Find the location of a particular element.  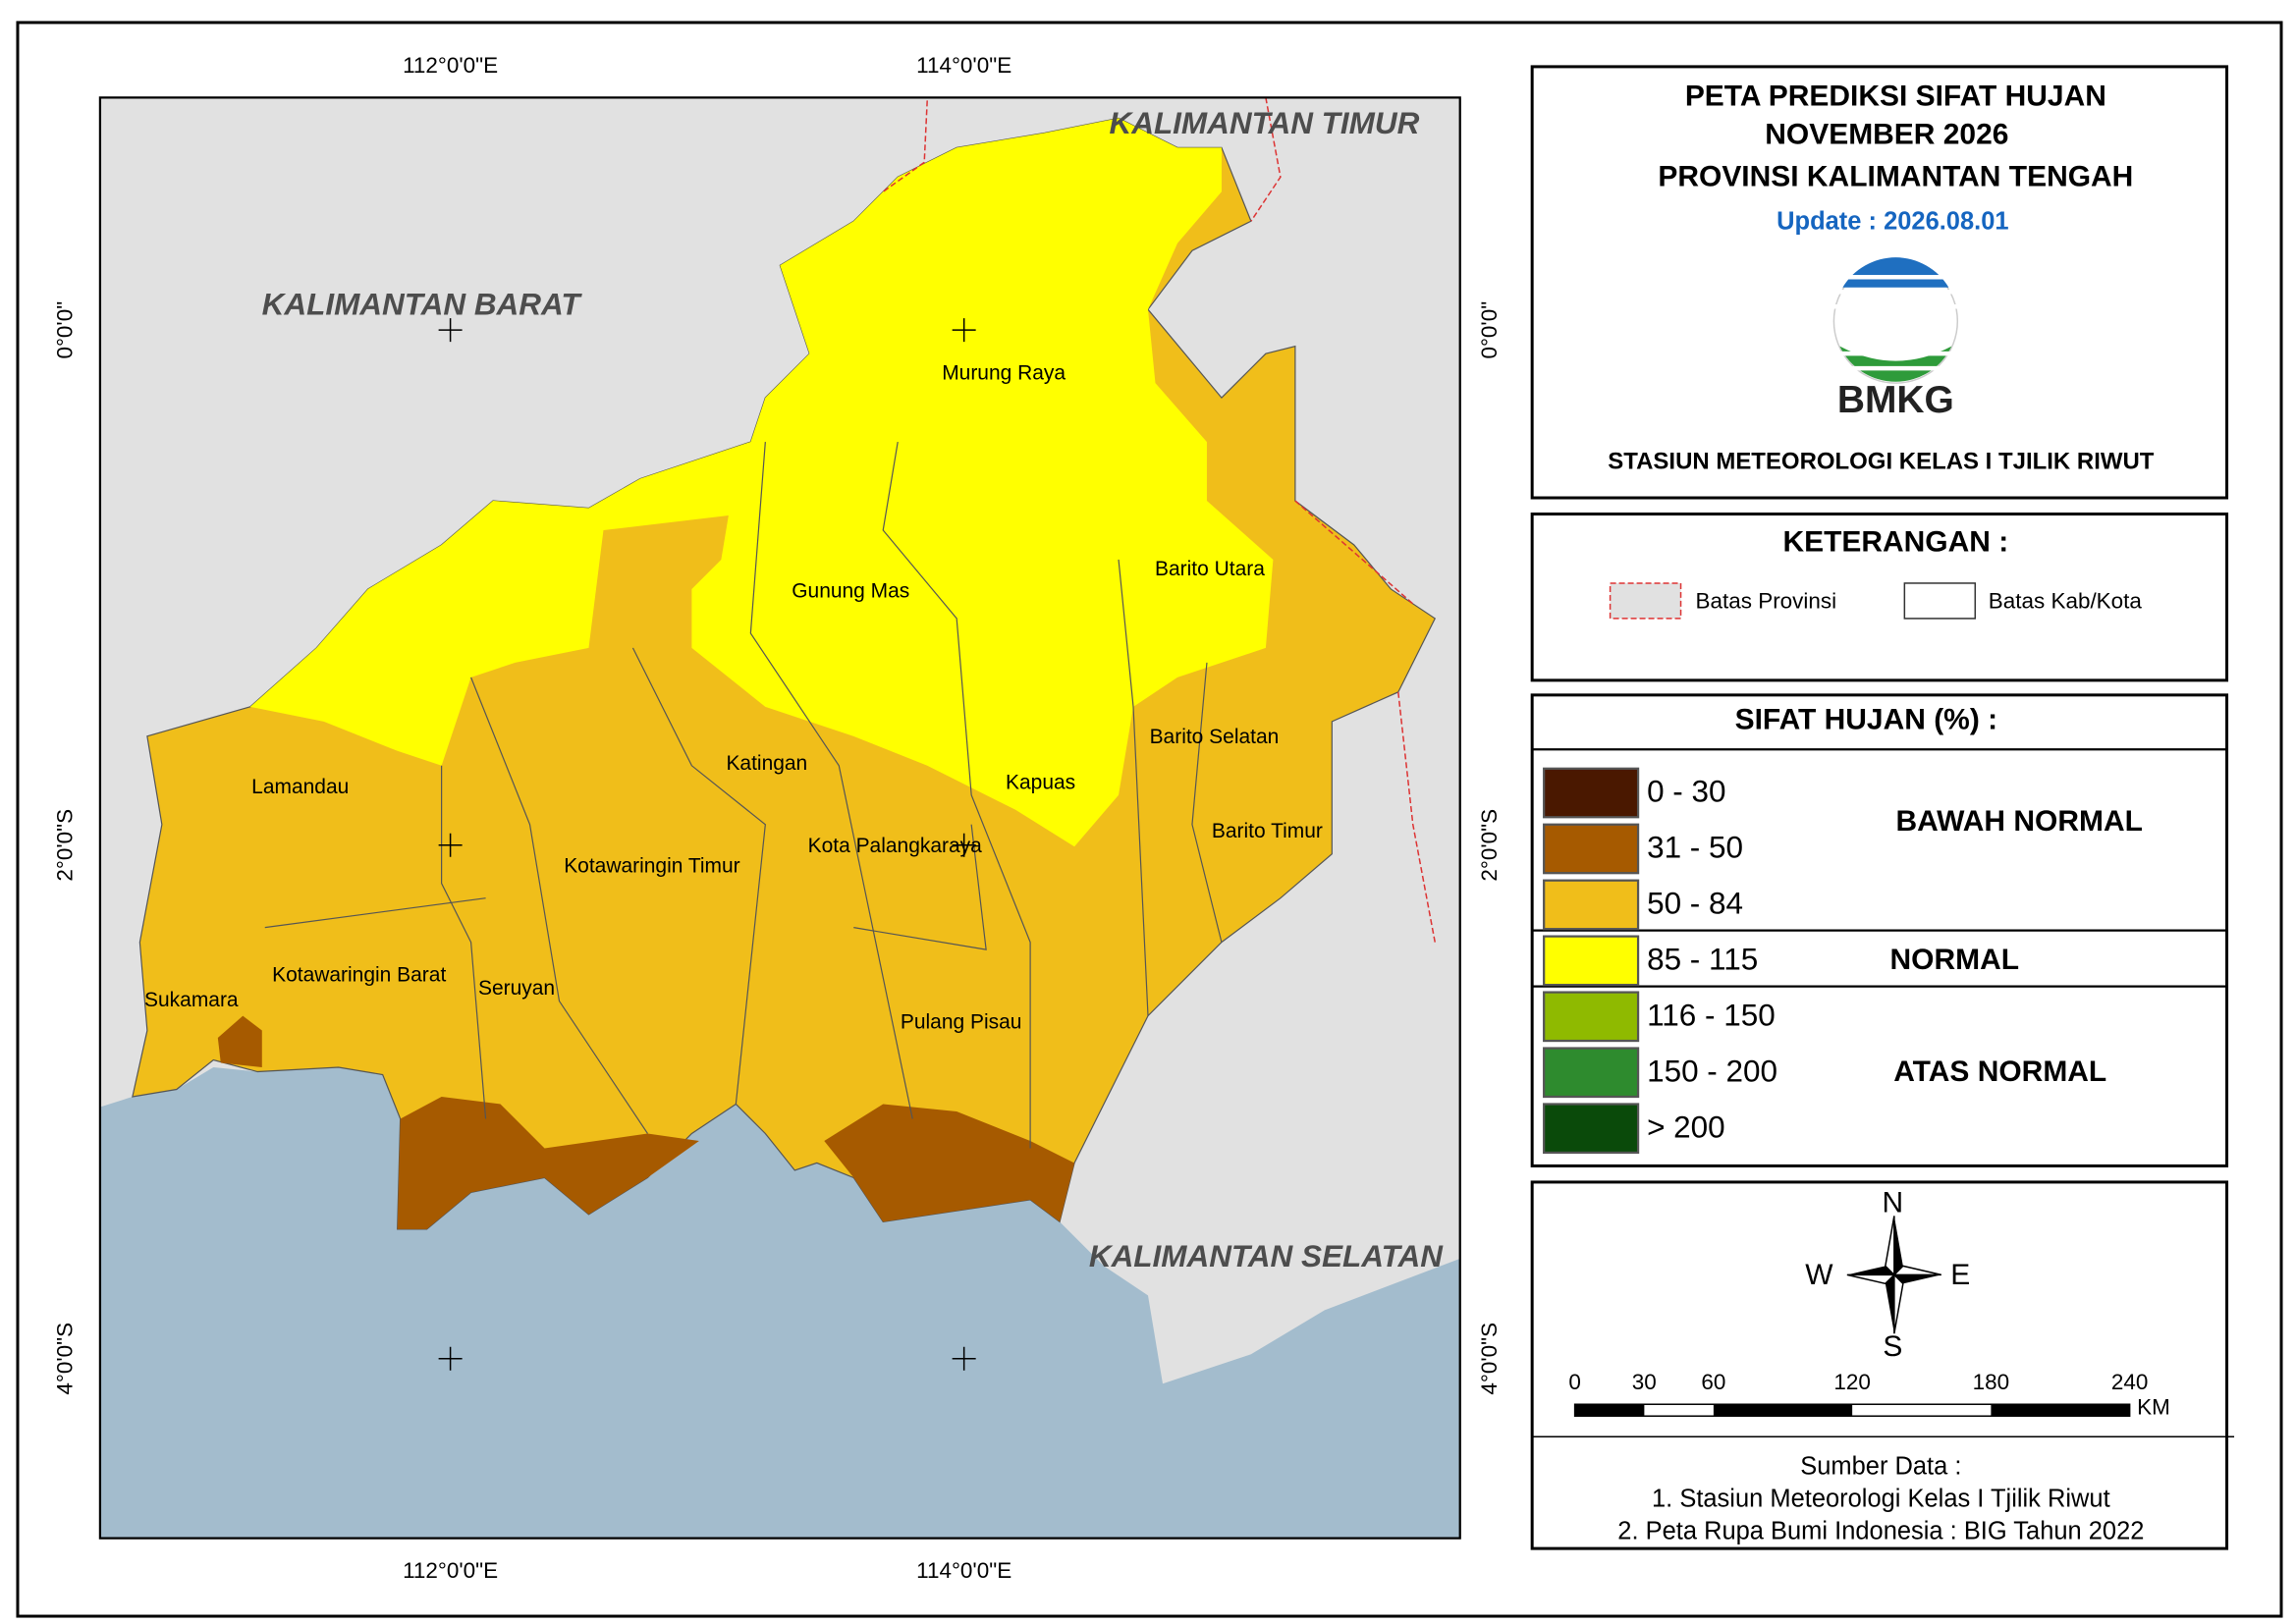

neighbor-label: KALIMANTAN SELATAN is located at coordinates (1266, 1256).